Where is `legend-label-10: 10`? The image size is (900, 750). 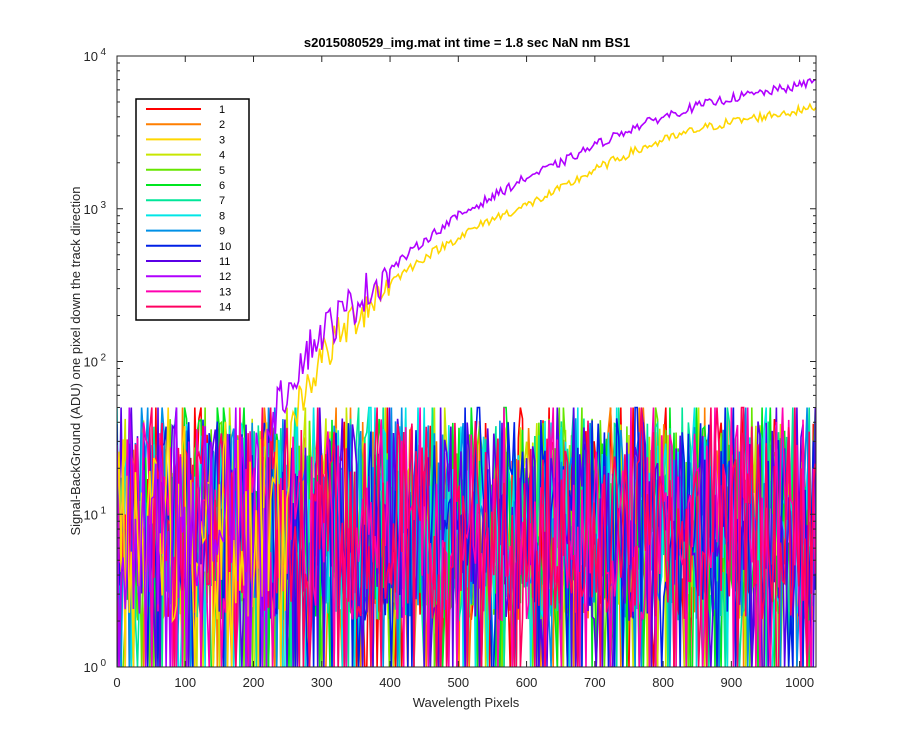
legend-label-10: 10 is located at coordinates (225, 247).